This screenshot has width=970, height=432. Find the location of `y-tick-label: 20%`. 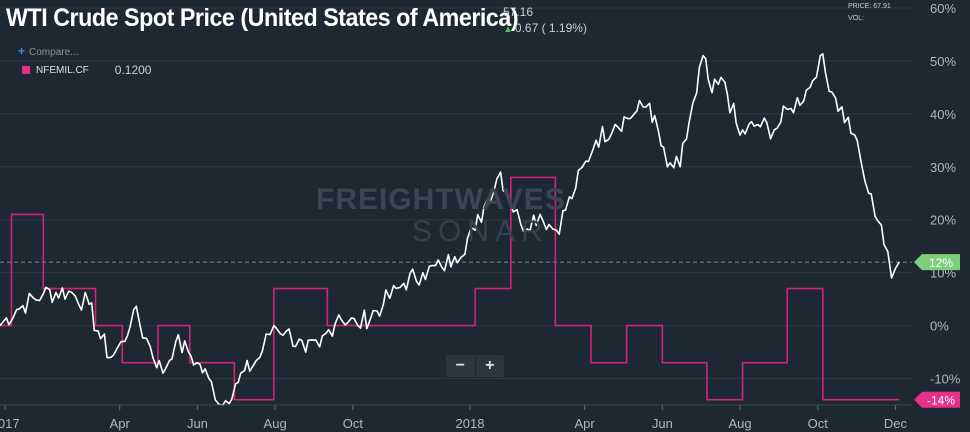

y-tick-label: 20% is located at coordinates (943, 220).